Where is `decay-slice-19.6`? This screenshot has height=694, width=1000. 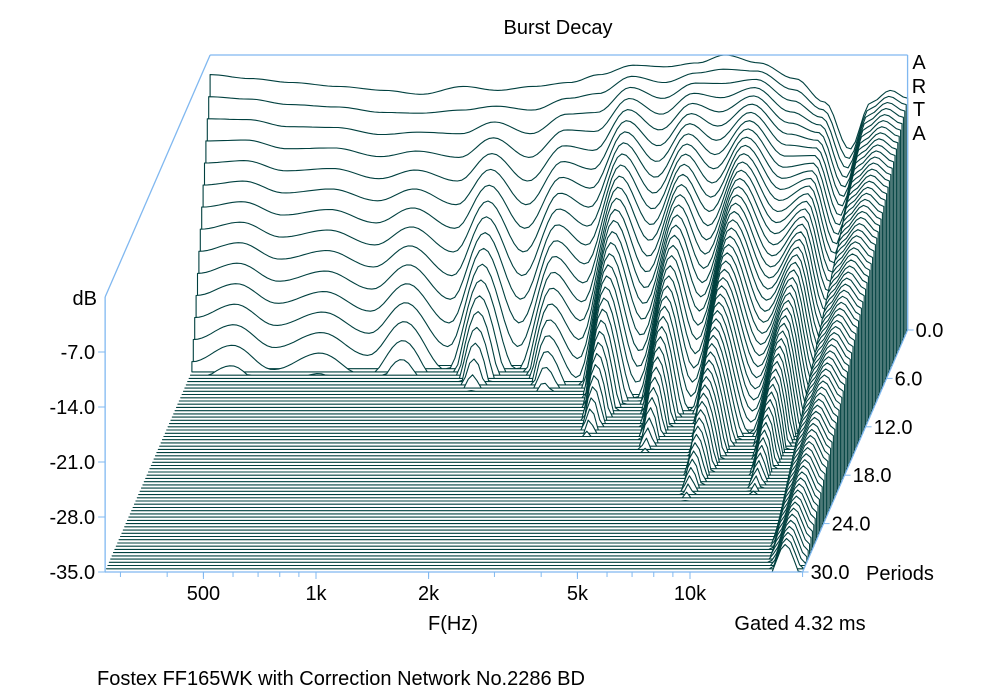 decay-slice-19.6 is located at coordinates (490, 437).